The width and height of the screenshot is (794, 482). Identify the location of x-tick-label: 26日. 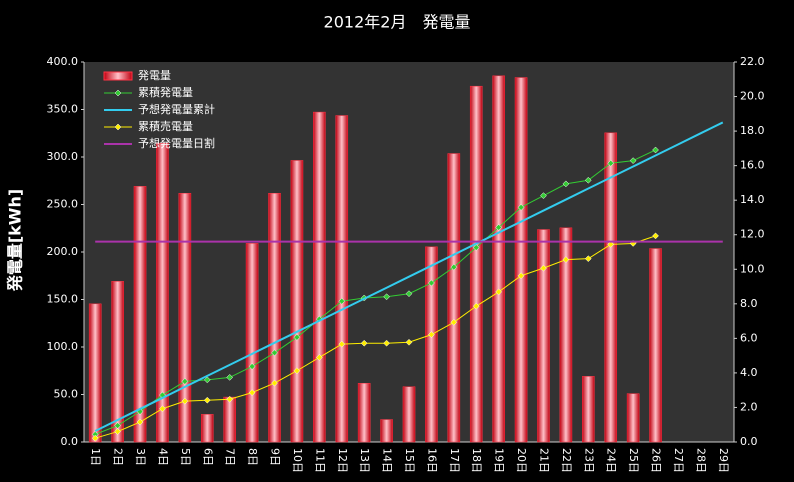
(656, 460).